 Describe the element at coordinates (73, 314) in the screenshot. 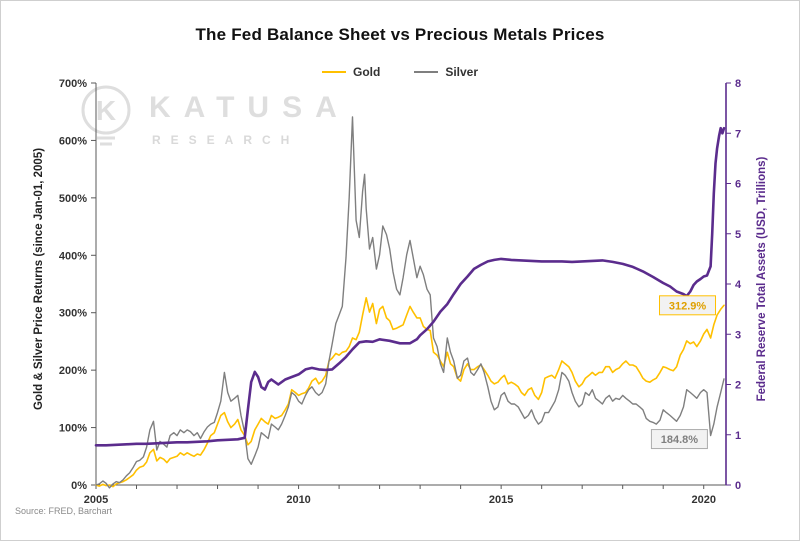

I see `left-tick-label: 300%` at that location.